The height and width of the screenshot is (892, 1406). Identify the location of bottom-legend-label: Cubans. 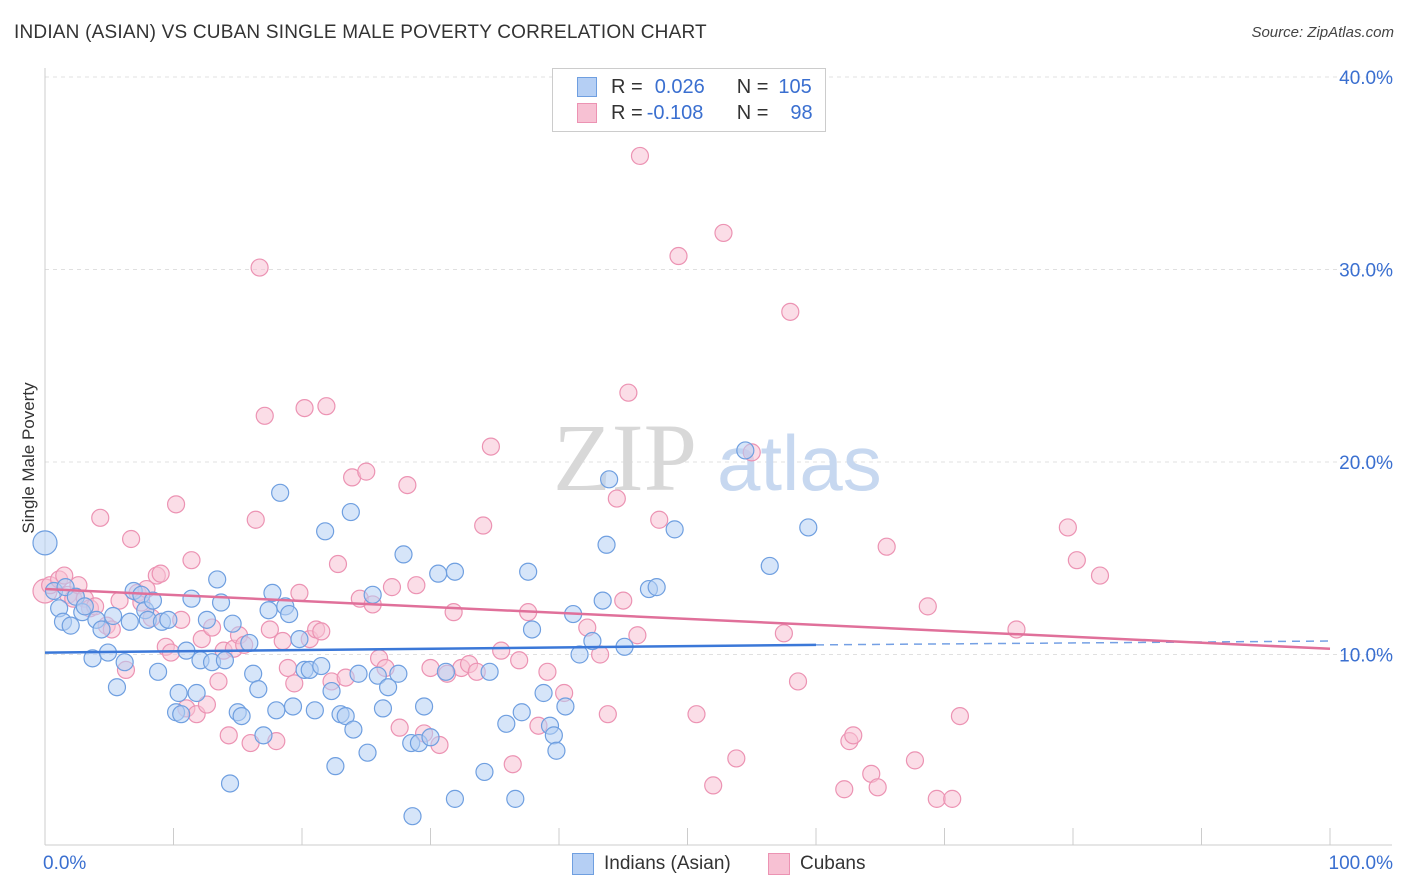
(833, 863).